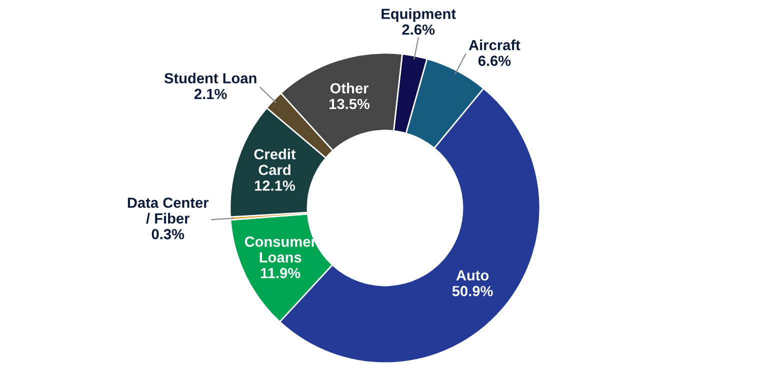 This screenshot has width=770, height=367. I want to click on data-label: 12.1%, so click(275, 185).